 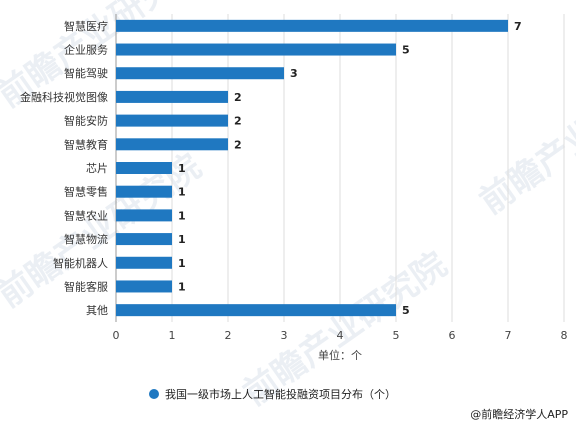 I want to click on value-label: 7, so click(x=518, y=26).